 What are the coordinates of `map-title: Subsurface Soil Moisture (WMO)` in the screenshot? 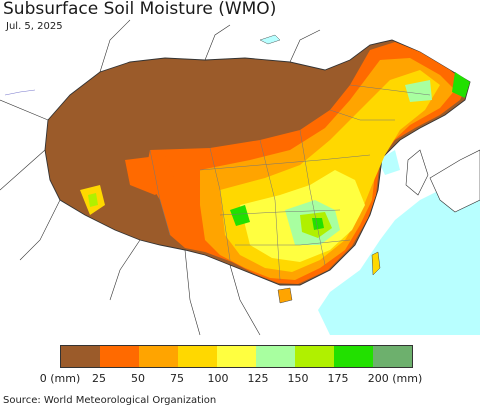 It's located at (140, 9).